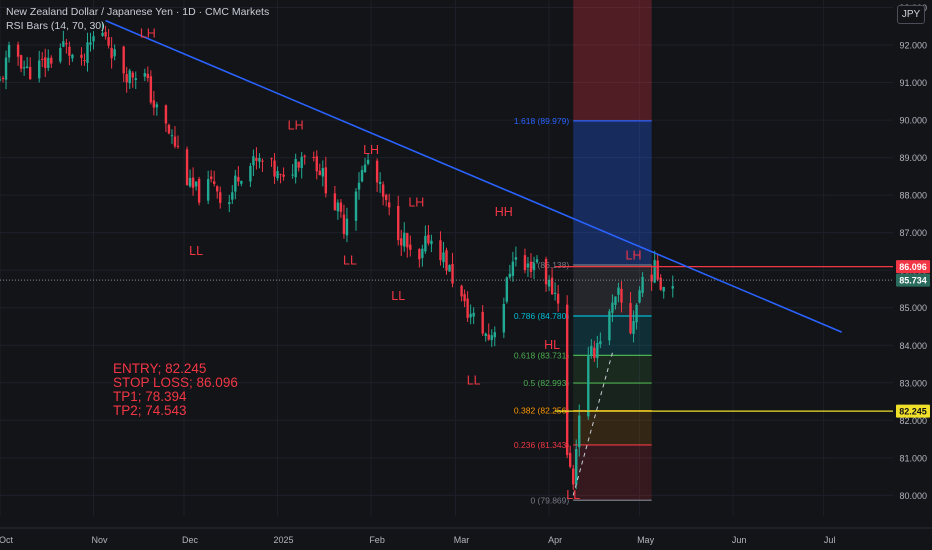 The image size is (932, 550). What do you see at coordinates (284, 540) in the screenshot?
I see `x-tick-label: 2025` at bounding box center [284, 540].